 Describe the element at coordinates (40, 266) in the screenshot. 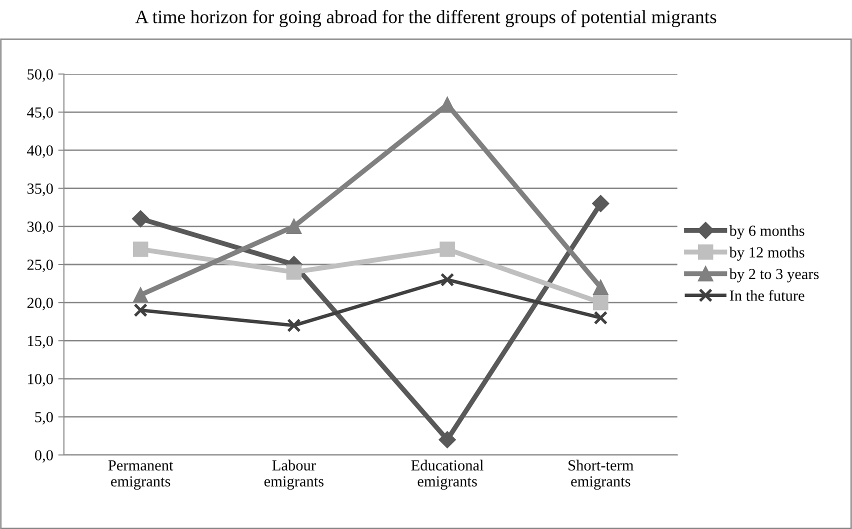

I see `y-tick-label: 25,0` at that location.